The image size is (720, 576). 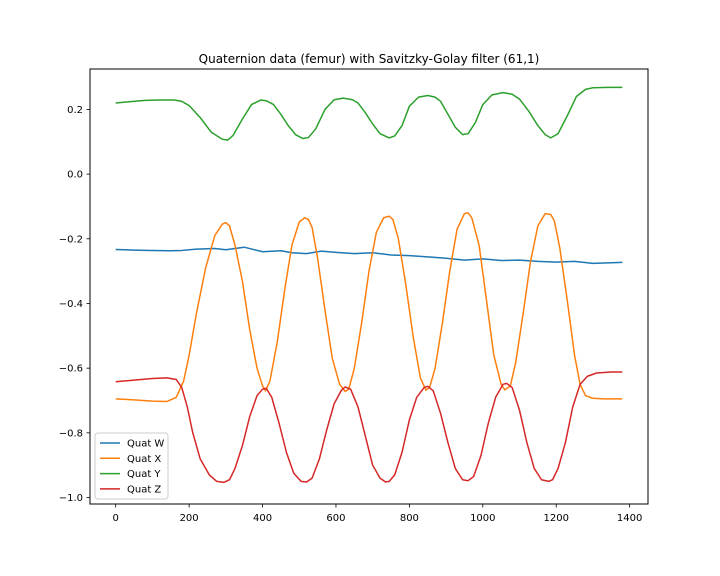 I want to click on x-tick-label: 1200, so click(x=555, y=518).